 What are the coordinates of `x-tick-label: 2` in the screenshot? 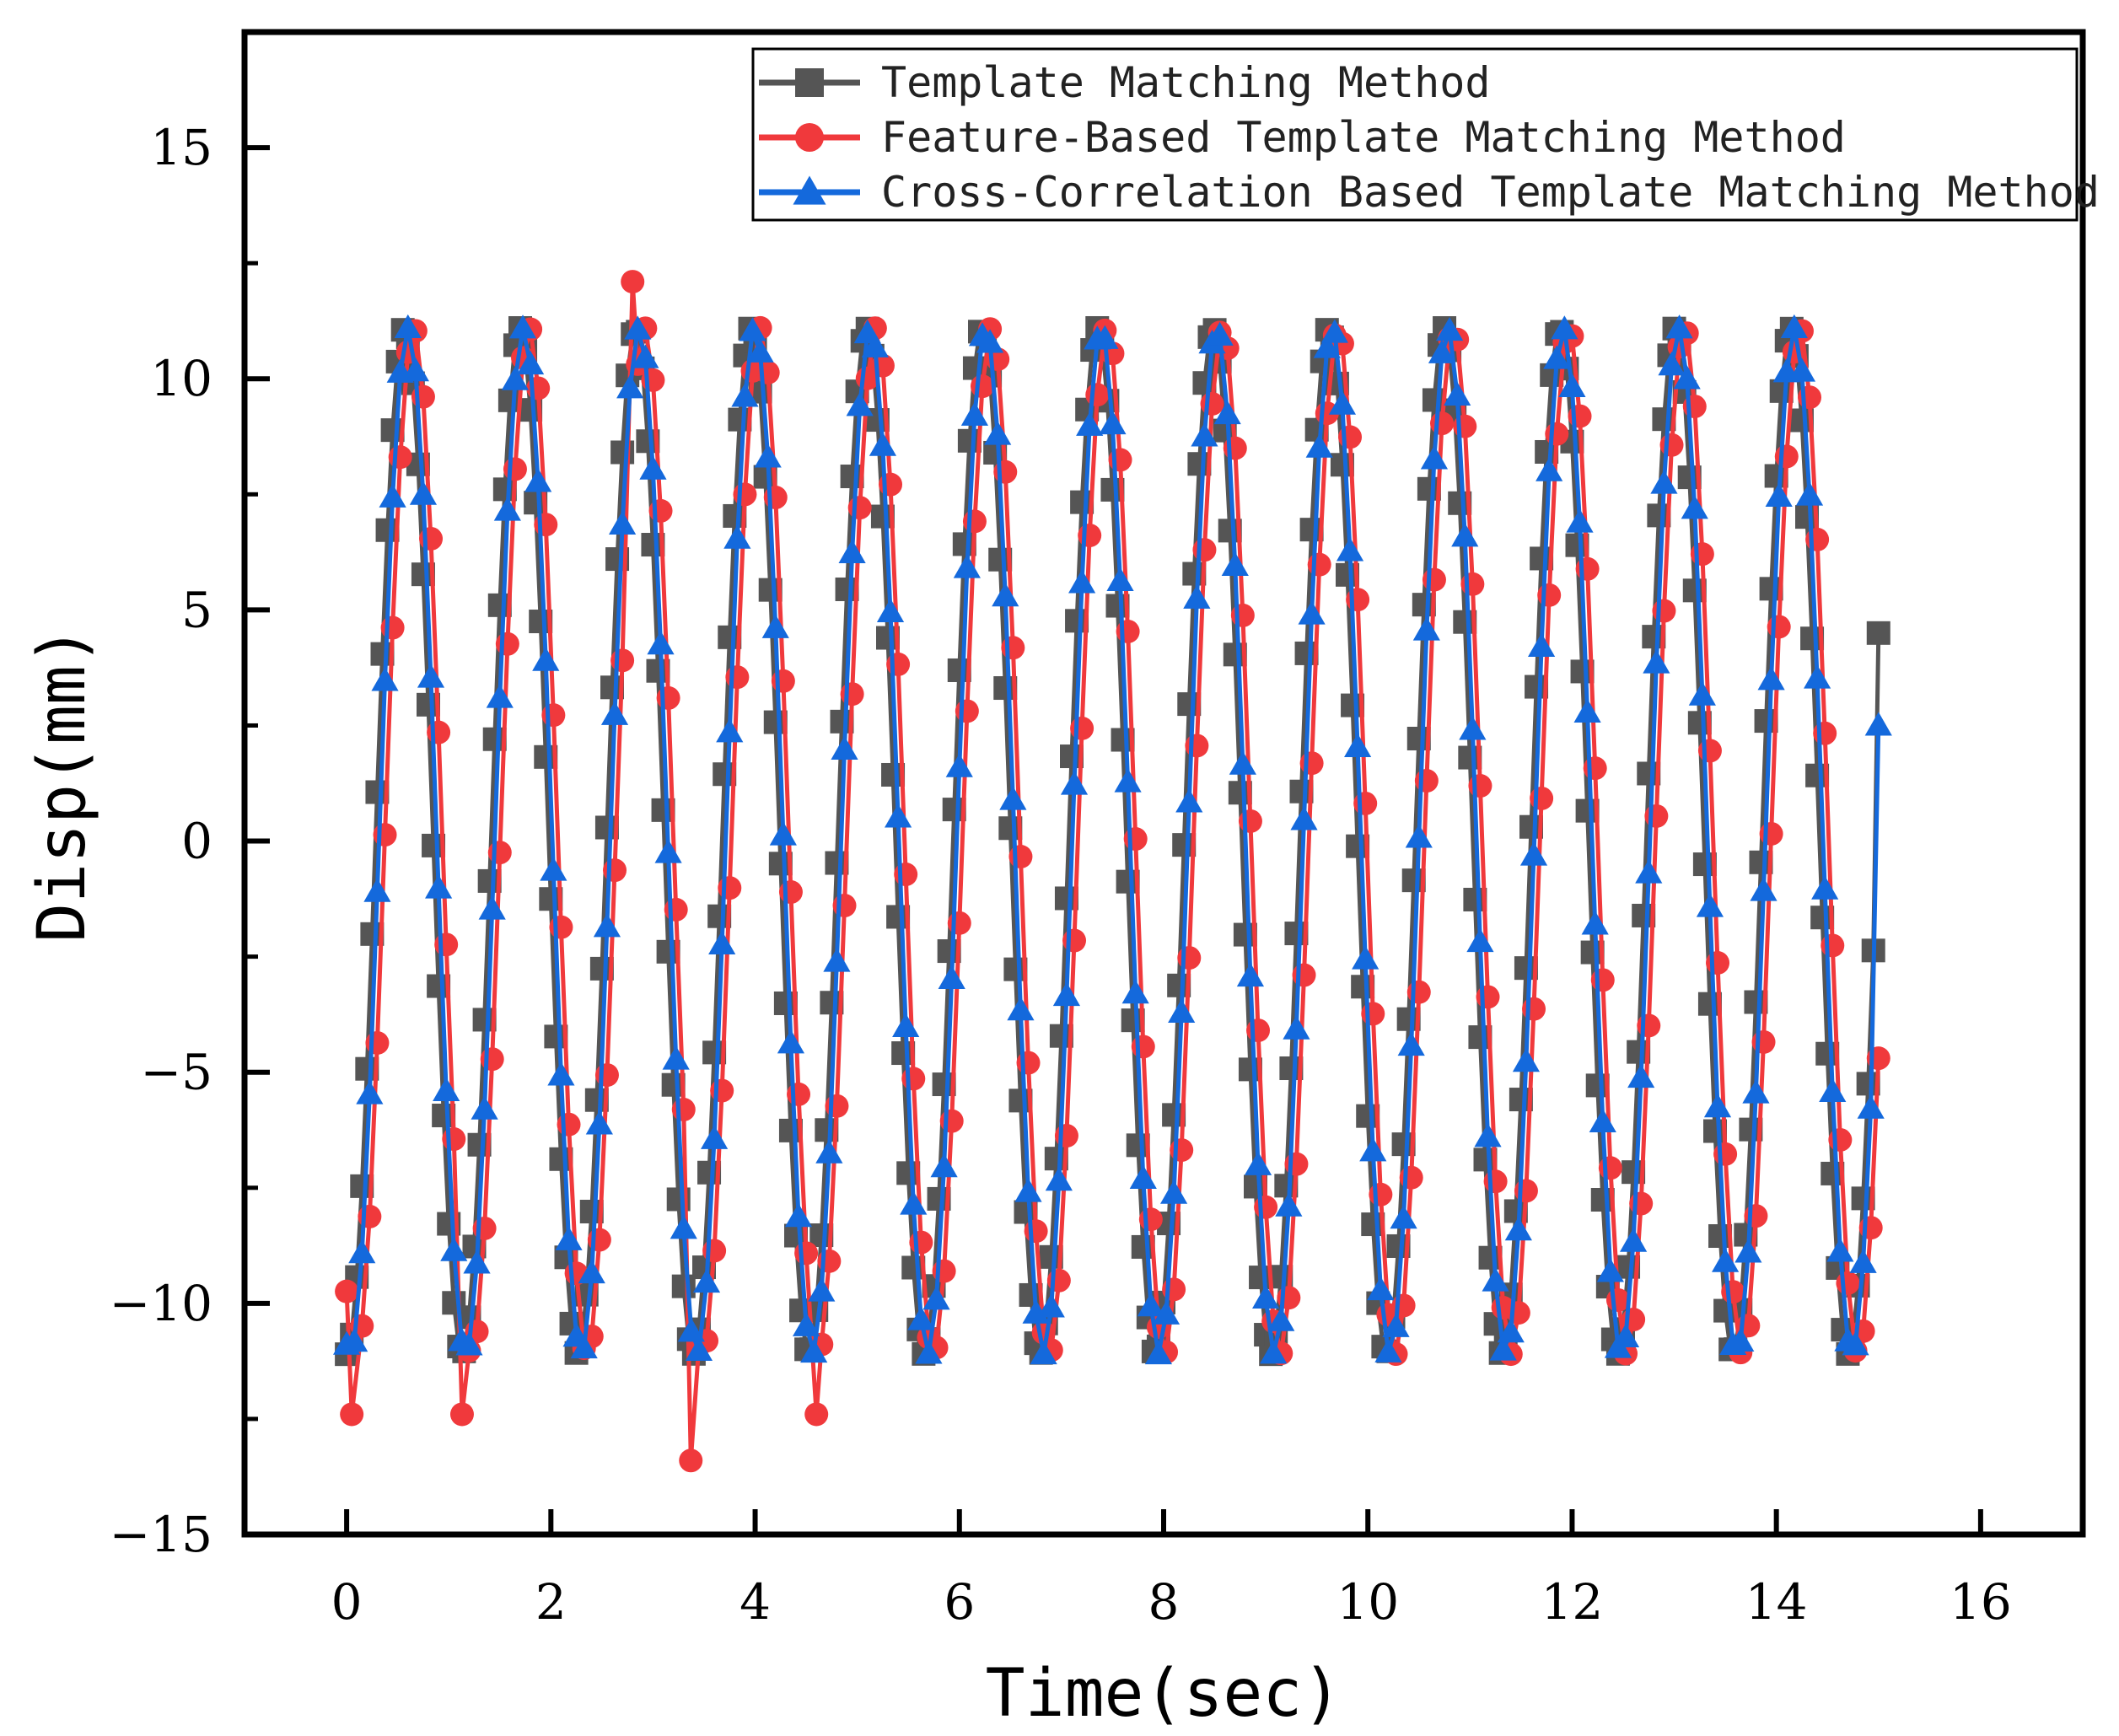 It's located at (551, 1602).